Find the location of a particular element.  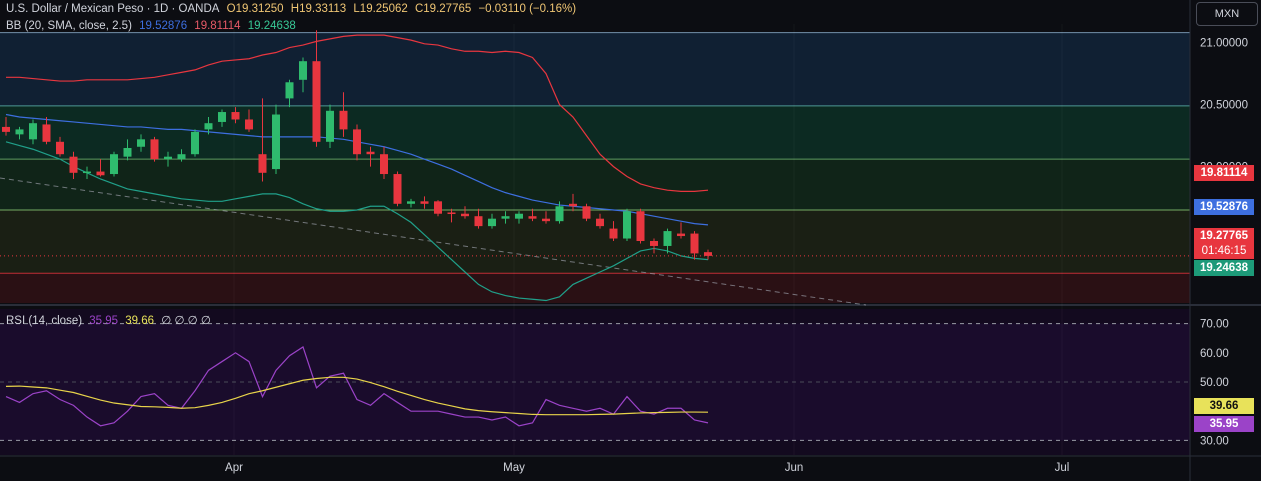

rsi-value: 35.95 is located at coordinates (104, 321).